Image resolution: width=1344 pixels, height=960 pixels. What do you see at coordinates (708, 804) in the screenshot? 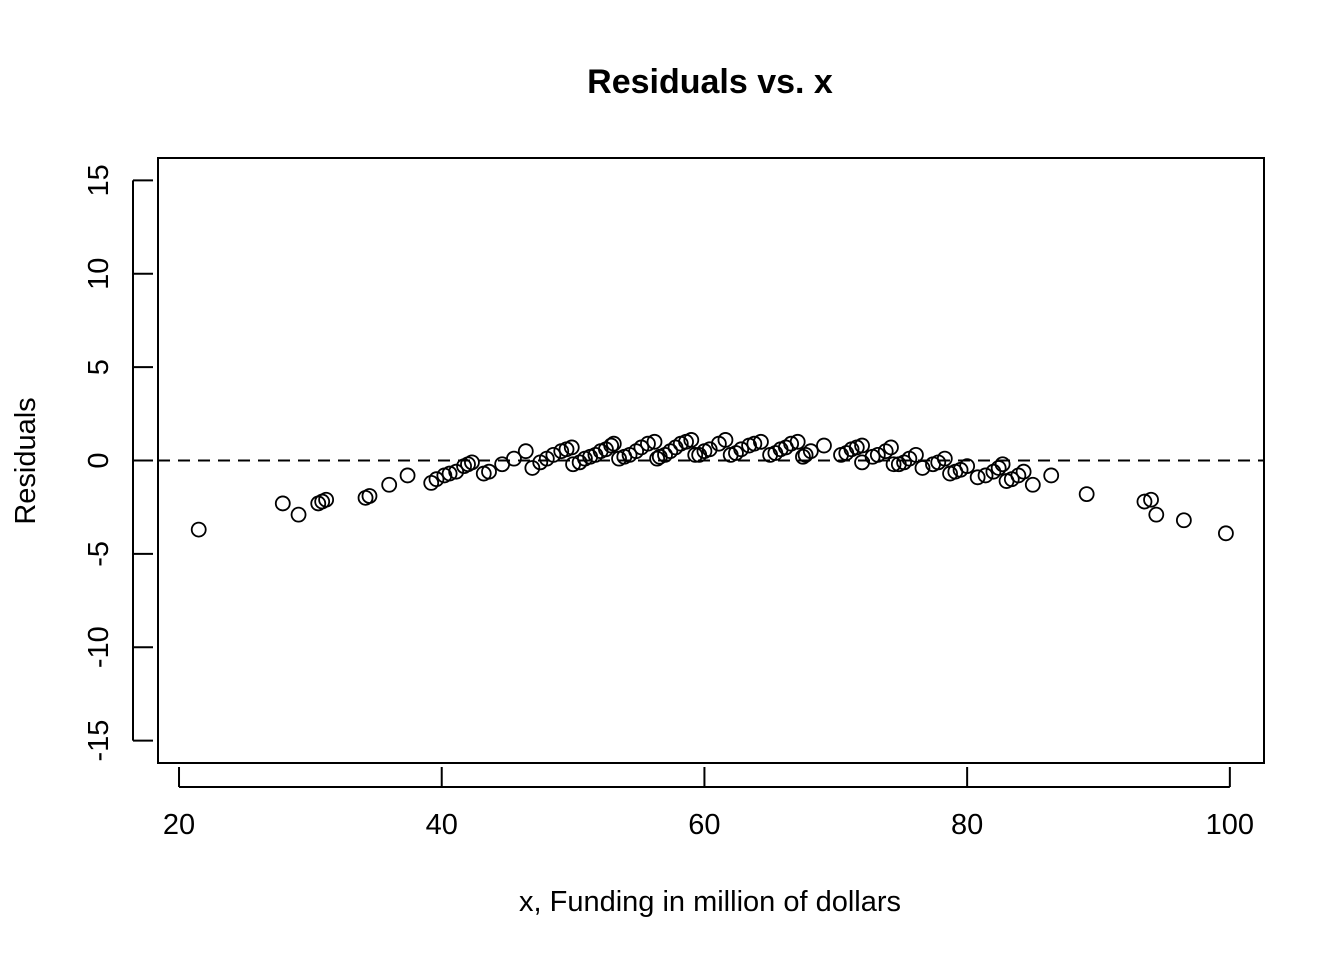
I see `x-axis: 20 40 60 80 100` at bounding box center [708, 804].